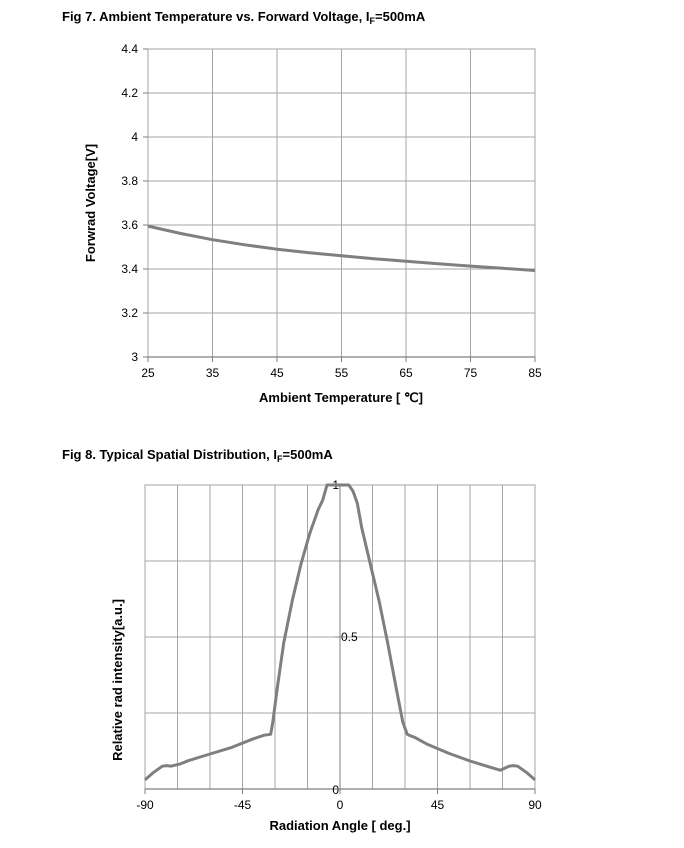 The width and height of the screenshot is (684, 848). What do you see at coordinates (339, 825) in the screenshot?
I see `fig8-x-axis-label: Radiation Angle [ deg.]` at bounding box center [339, 825].